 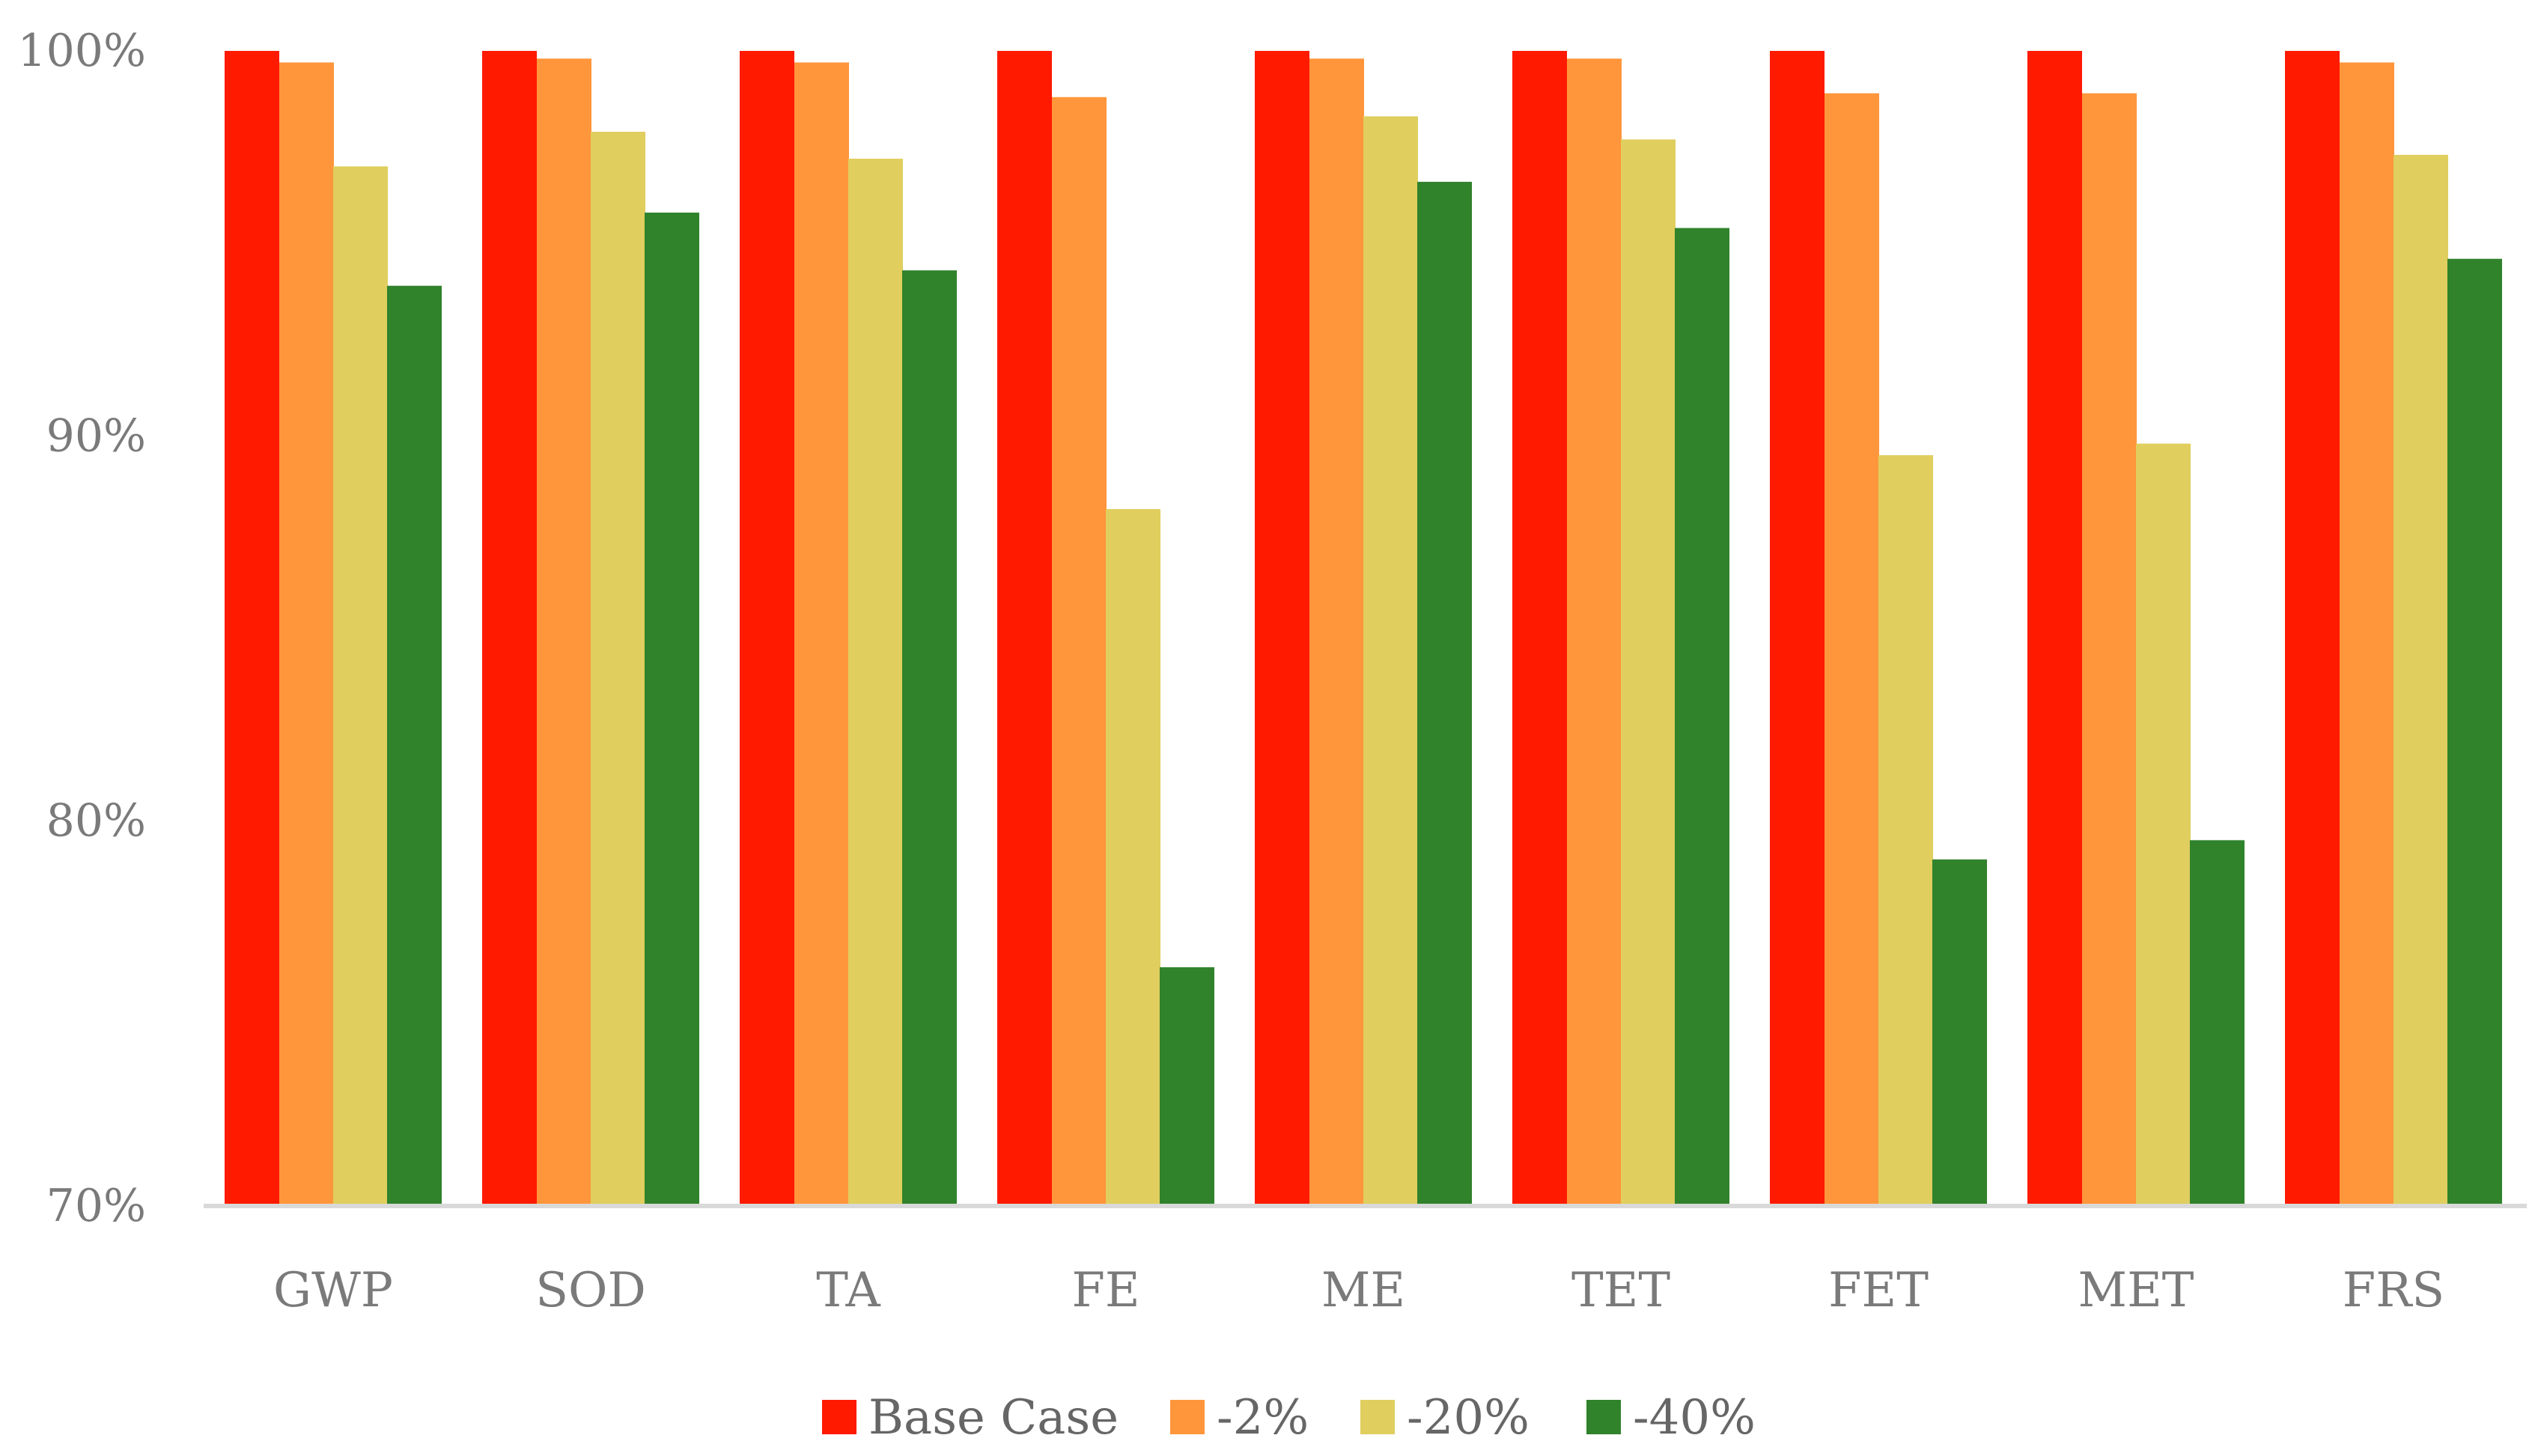 I want to click on legend-item: -20%, so click(x=1445, y=1418).